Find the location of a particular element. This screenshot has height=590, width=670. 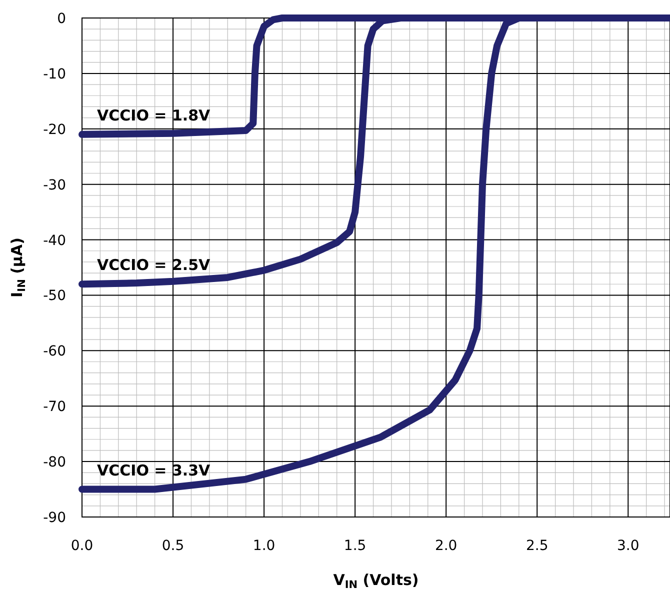

x-tick-label: 2.5 is located at coordinates (537, 546).